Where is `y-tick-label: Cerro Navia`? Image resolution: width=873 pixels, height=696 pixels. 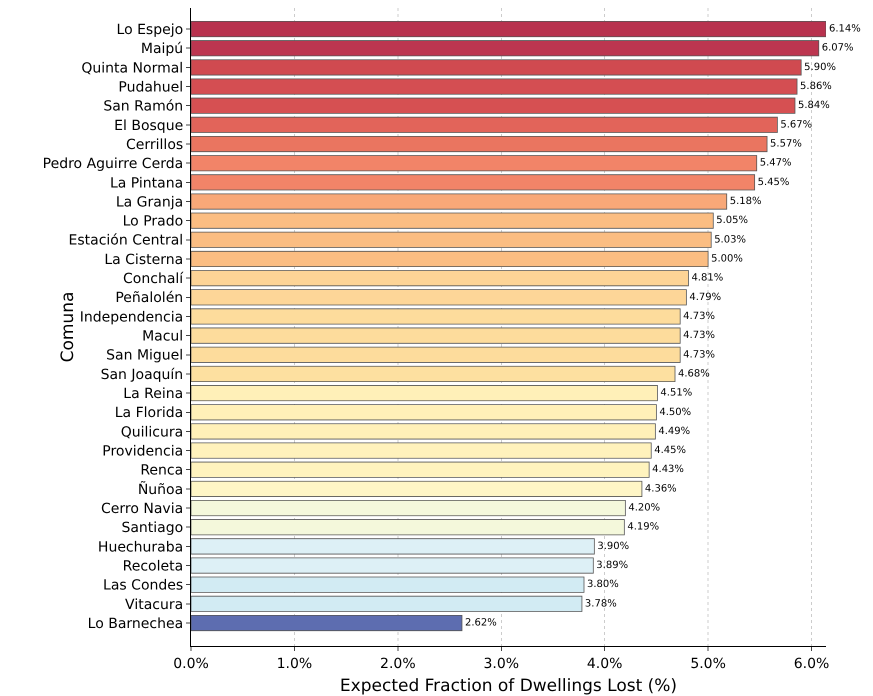
y-tick-label: Cerro Navia is located at coordinates (142, 508).